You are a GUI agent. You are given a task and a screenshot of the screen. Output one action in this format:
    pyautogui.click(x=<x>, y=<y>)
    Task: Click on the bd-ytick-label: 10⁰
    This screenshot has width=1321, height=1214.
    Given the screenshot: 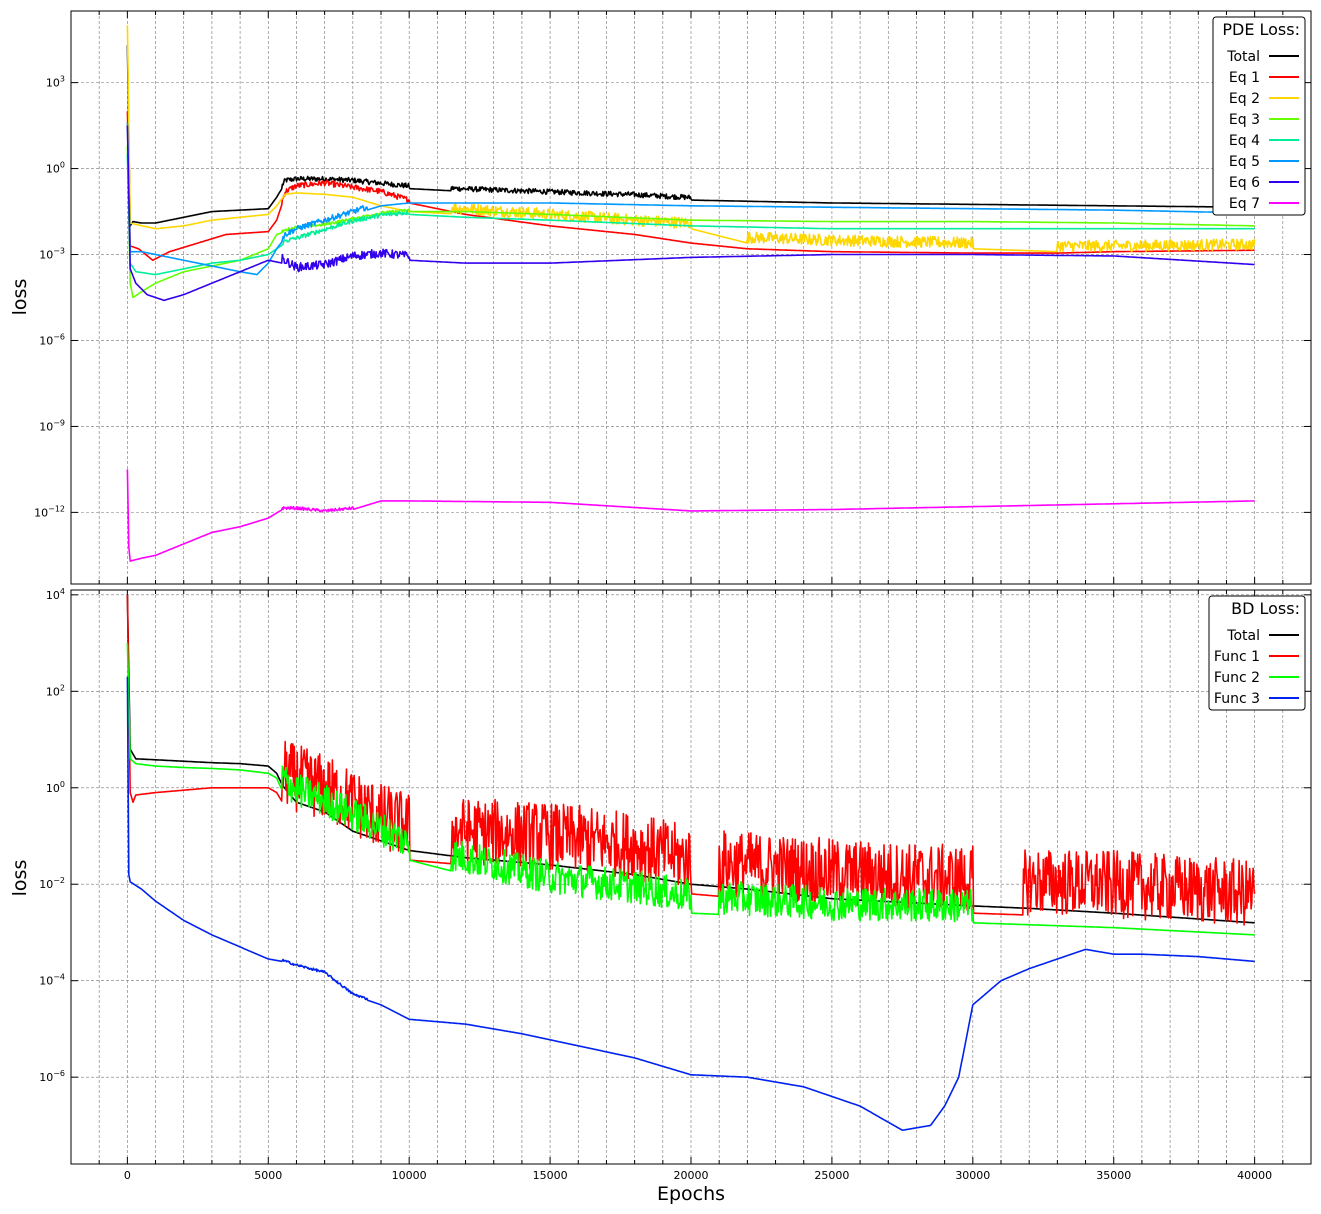 What is the action you would take?
    pyautogui.click(x=55, y=787)
    